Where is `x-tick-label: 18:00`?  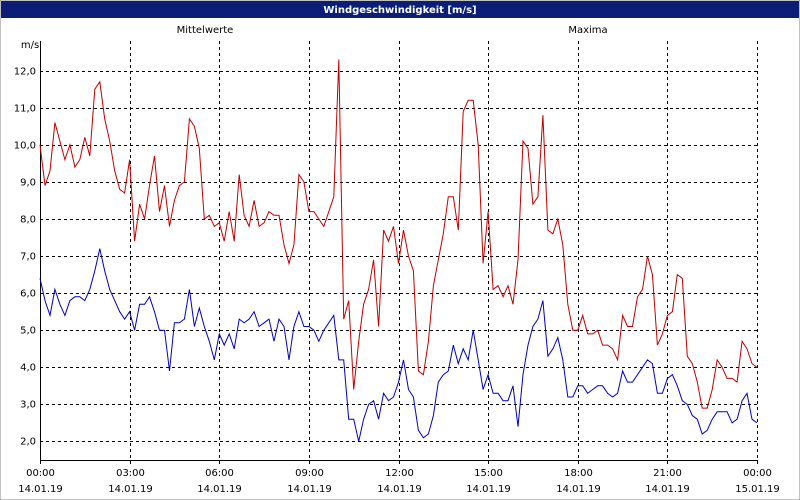
x-tick-label: 18:00 is located at coordinates (578, 473).